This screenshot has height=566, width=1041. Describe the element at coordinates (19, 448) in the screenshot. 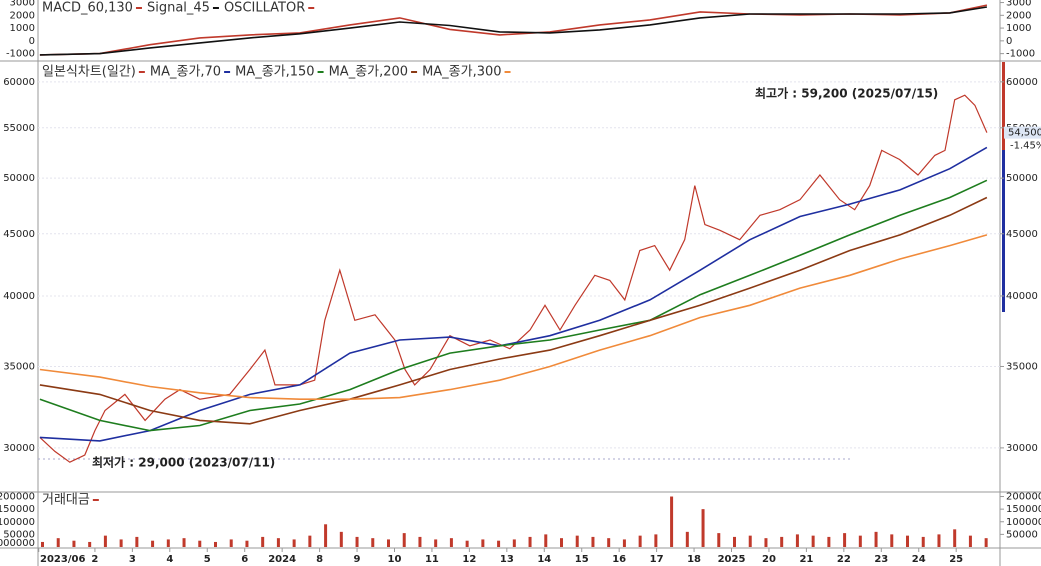

I see `y-tick-label: 30000` at that location.